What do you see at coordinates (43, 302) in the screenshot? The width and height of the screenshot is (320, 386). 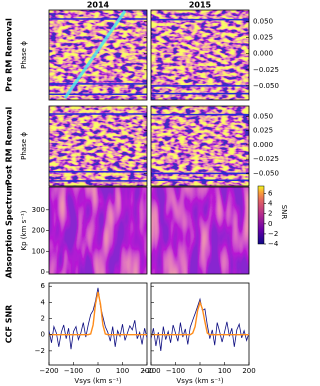 I see `y-tick-label: 4` at bounding box center [43, 302].